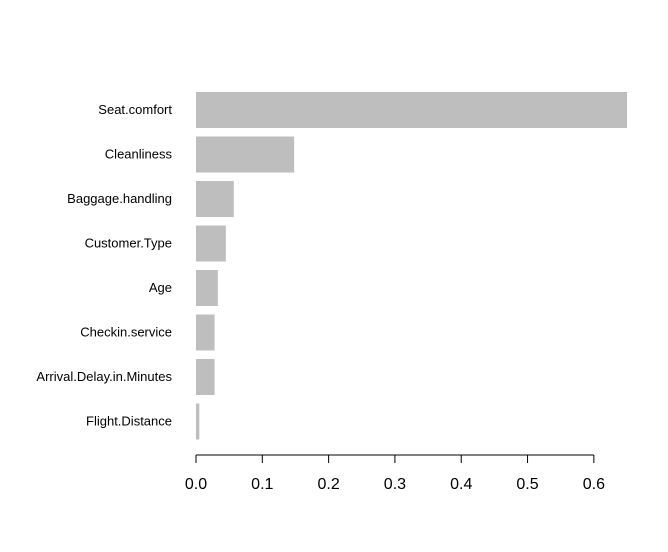 The width and height of the screenshot is (668, 552). Describe the element at coordinates (104, 376) in the screenshot. I see `category-label: Arrival.Delay.in.Minutes` at that location.